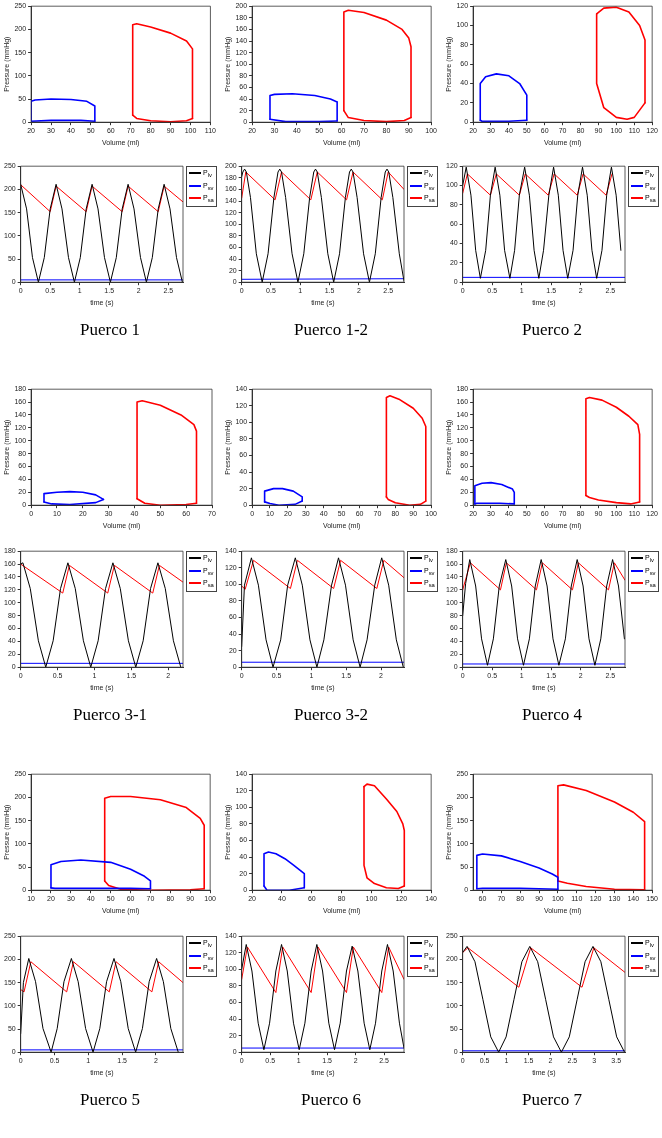 This screenshot has height=1138, width=662. Describe the element at coordinates (552, 330) in the screenshot. I see `text: Puerco 2` at that location.